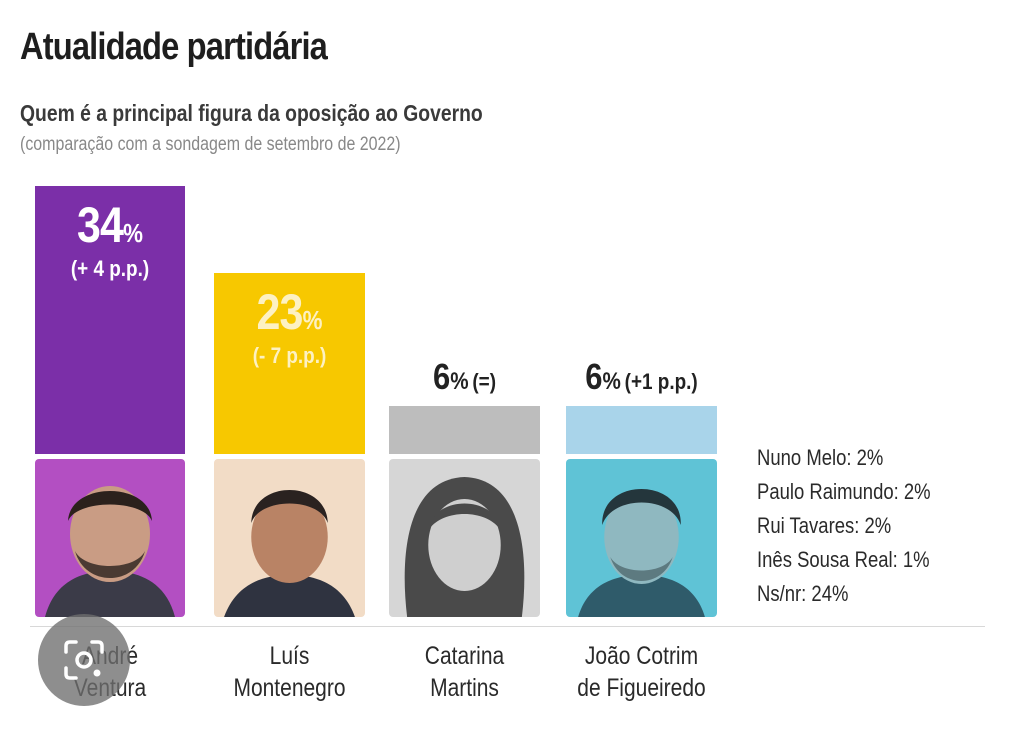 The height and width of the screenshot is (735, 1024). I want to click on value-number: 23, so click(279, 312).